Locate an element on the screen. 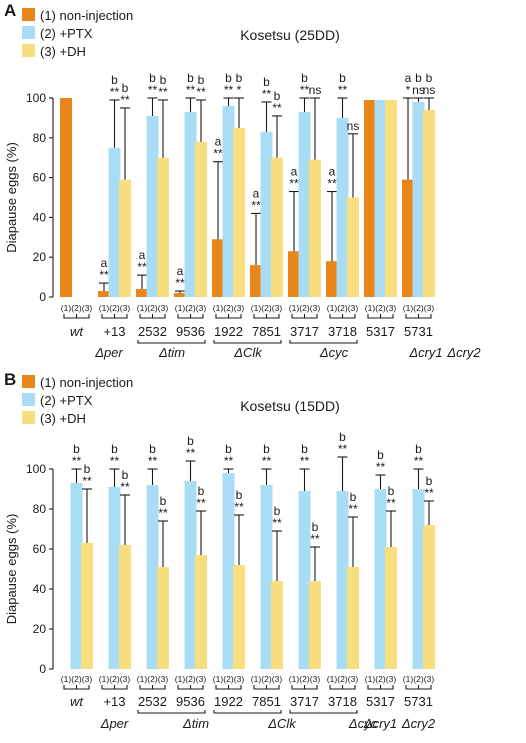 Image resolution: width=526 pixels, height=743 pixels. group-label: 3718 is located at coordinates (342, 701).